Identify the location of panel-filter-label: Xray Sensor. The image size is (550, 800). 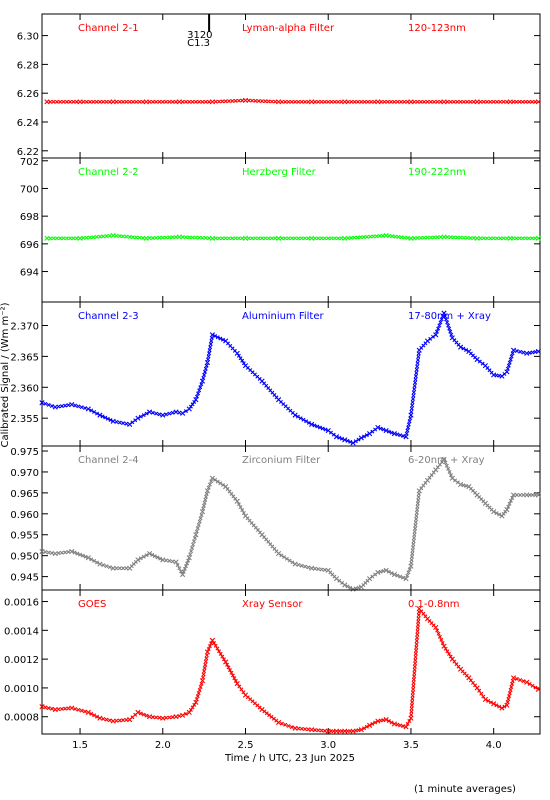
(272, 604).